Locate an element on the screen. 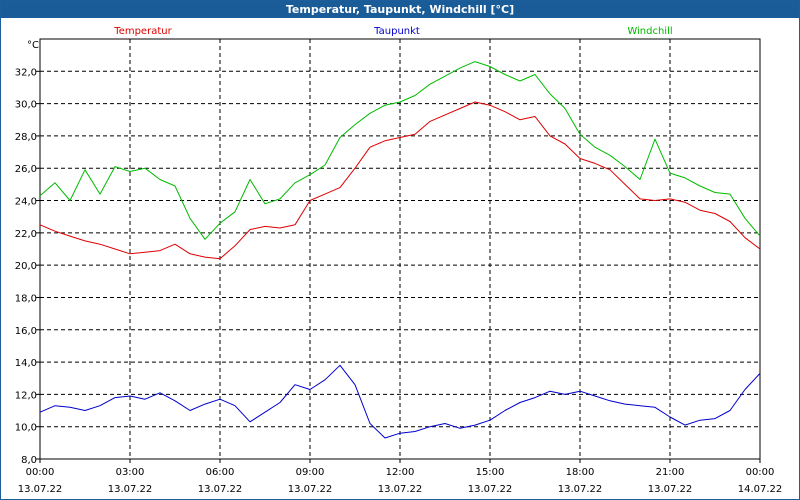 The height and width of the screenshot is (500, 800). y-tick-label: 10,0 is located at coordinates (26, 428).